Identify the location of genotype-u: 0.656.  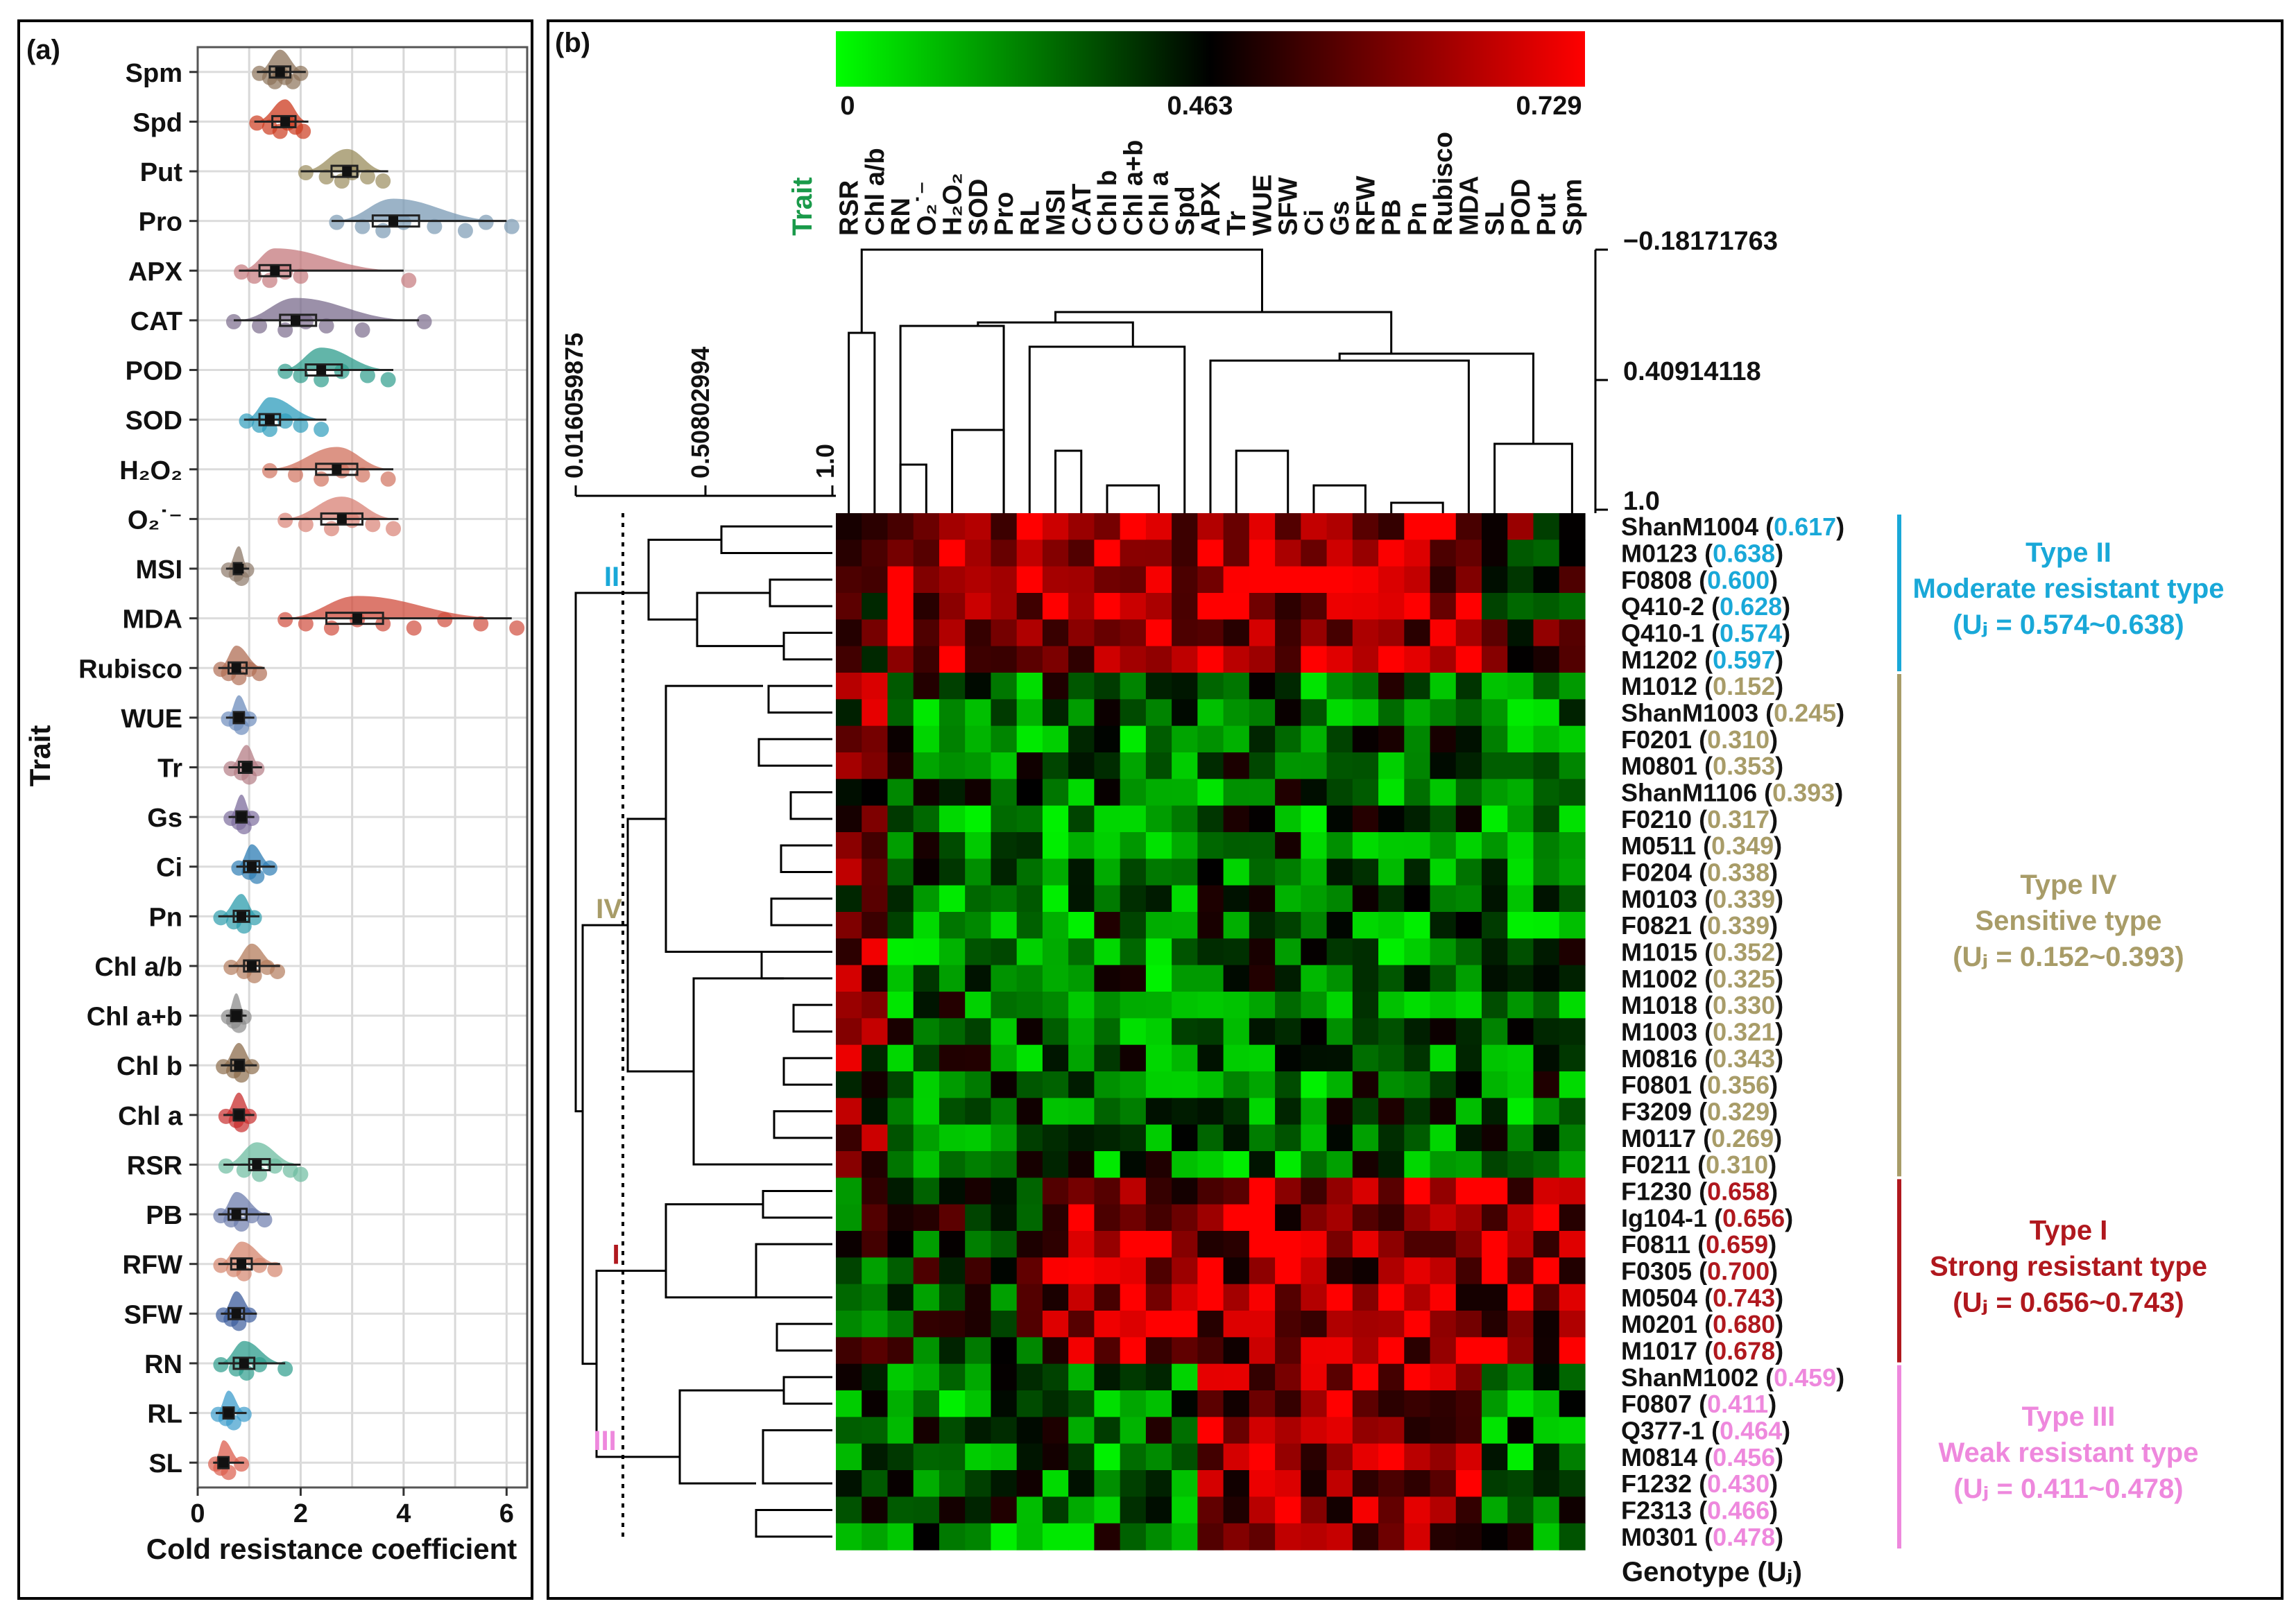
(1753, 1218).